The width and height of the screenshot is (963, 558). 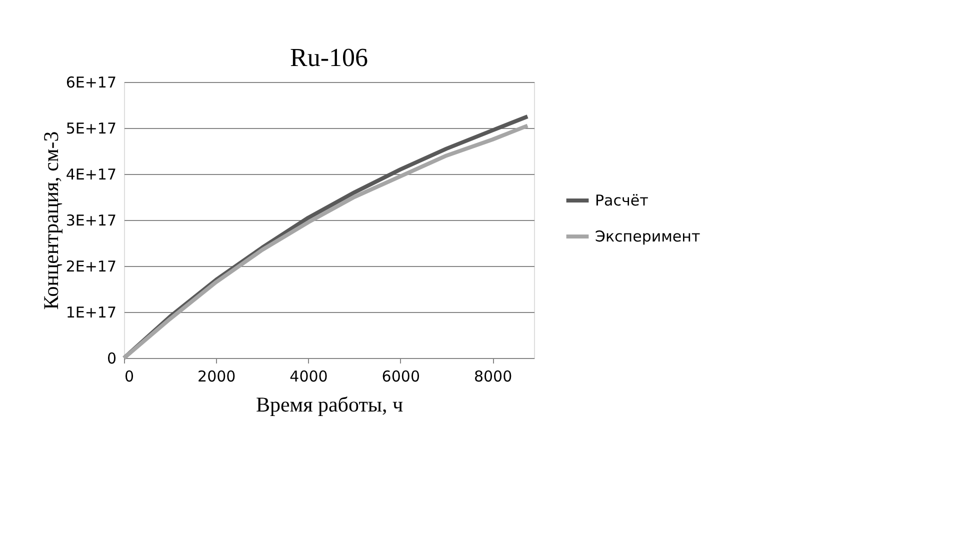 I want to click on legend-label: Расчёт, so click(x=622, y=201).